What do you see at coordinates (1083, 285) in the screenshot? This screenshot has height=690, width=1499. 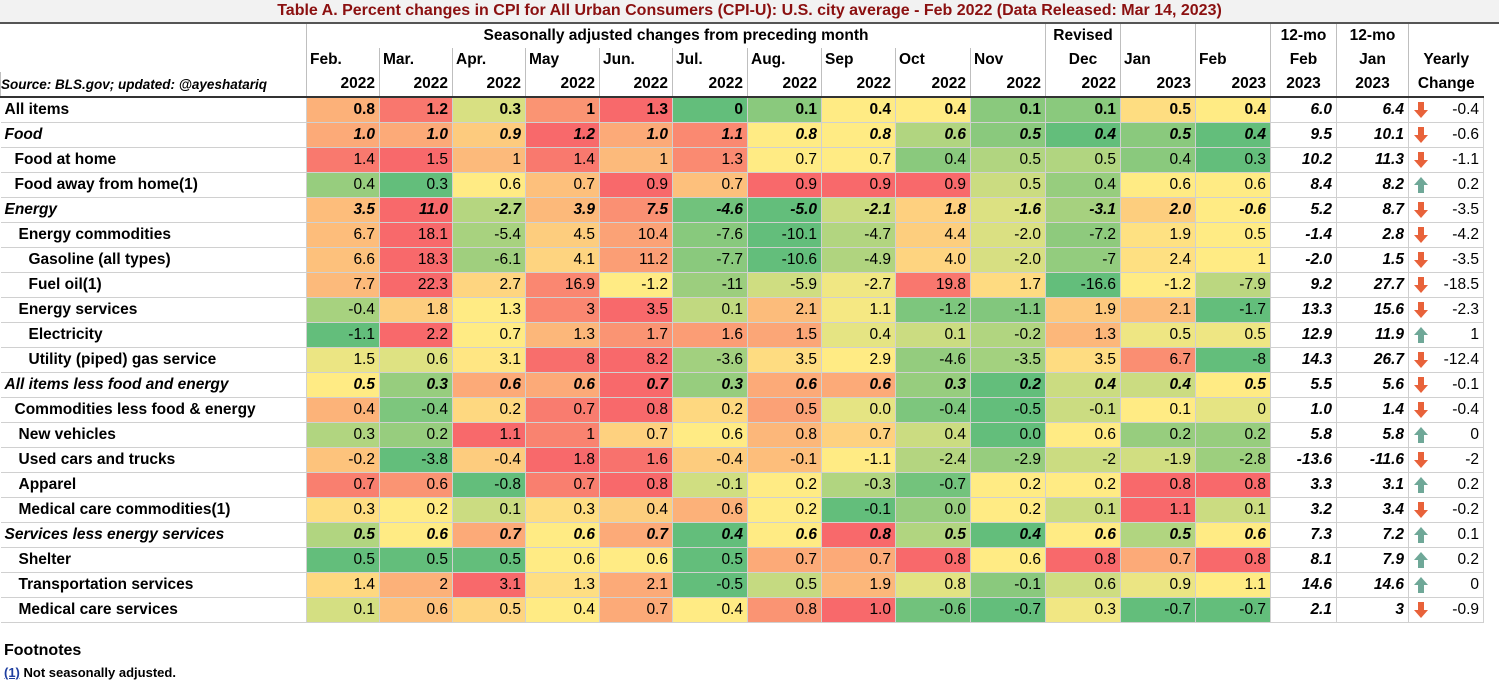 I see `monthly-cell: -16.6` at bounding box center [1083, 285].